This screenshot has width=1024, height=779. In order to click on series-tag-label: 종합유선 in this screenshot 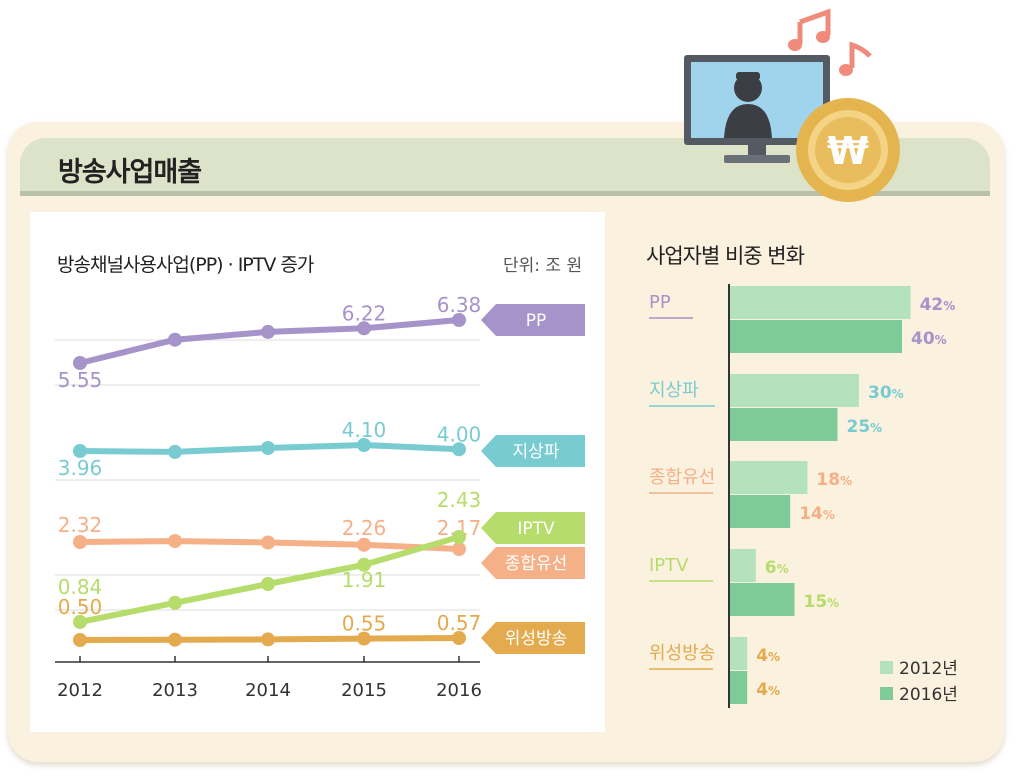, I will do `click(536, 564)`.